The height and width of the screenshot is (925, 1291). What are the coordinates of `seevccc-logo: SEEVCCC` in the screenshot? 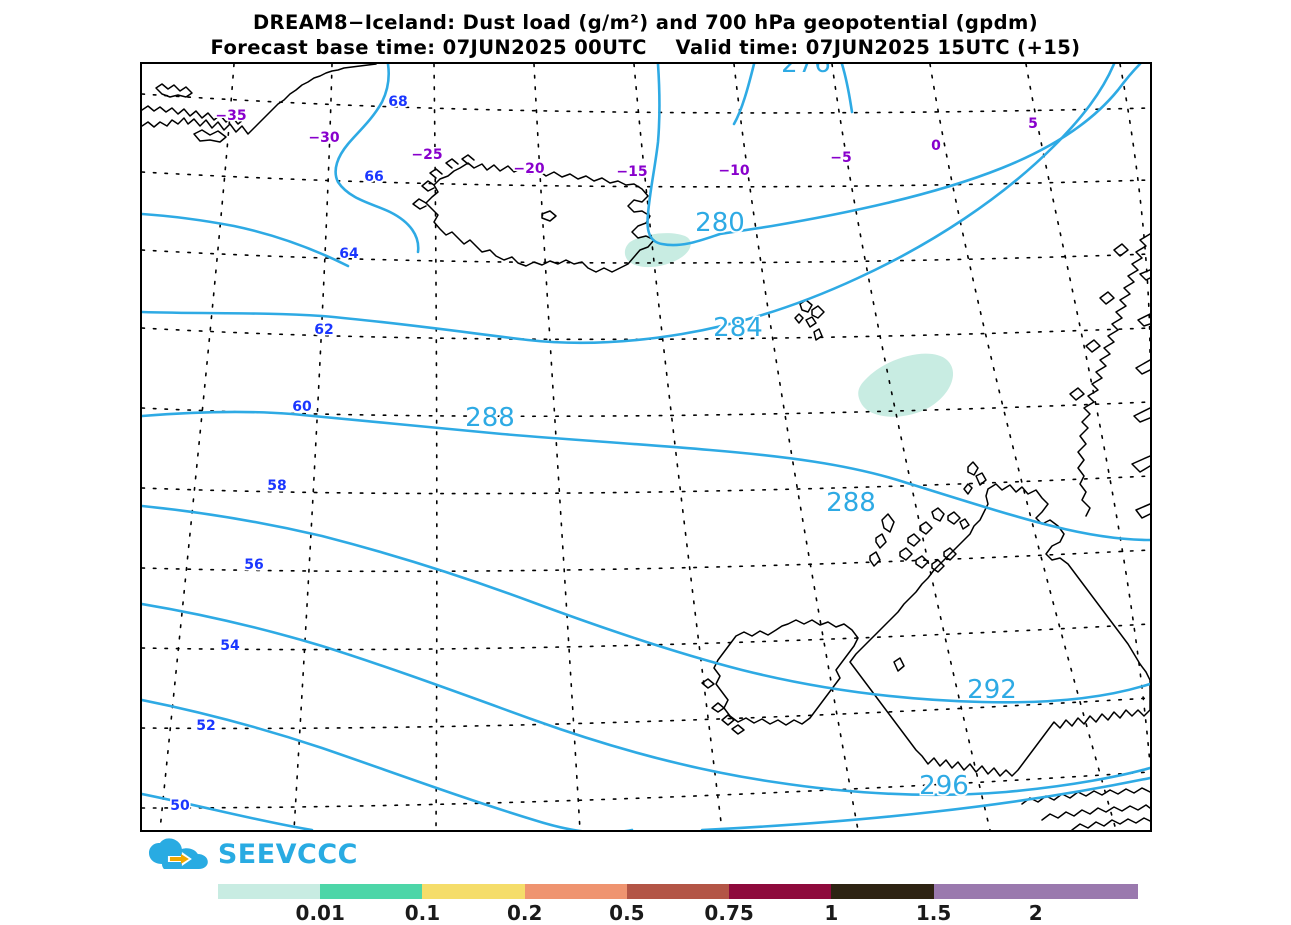 It's located at (253, 854).